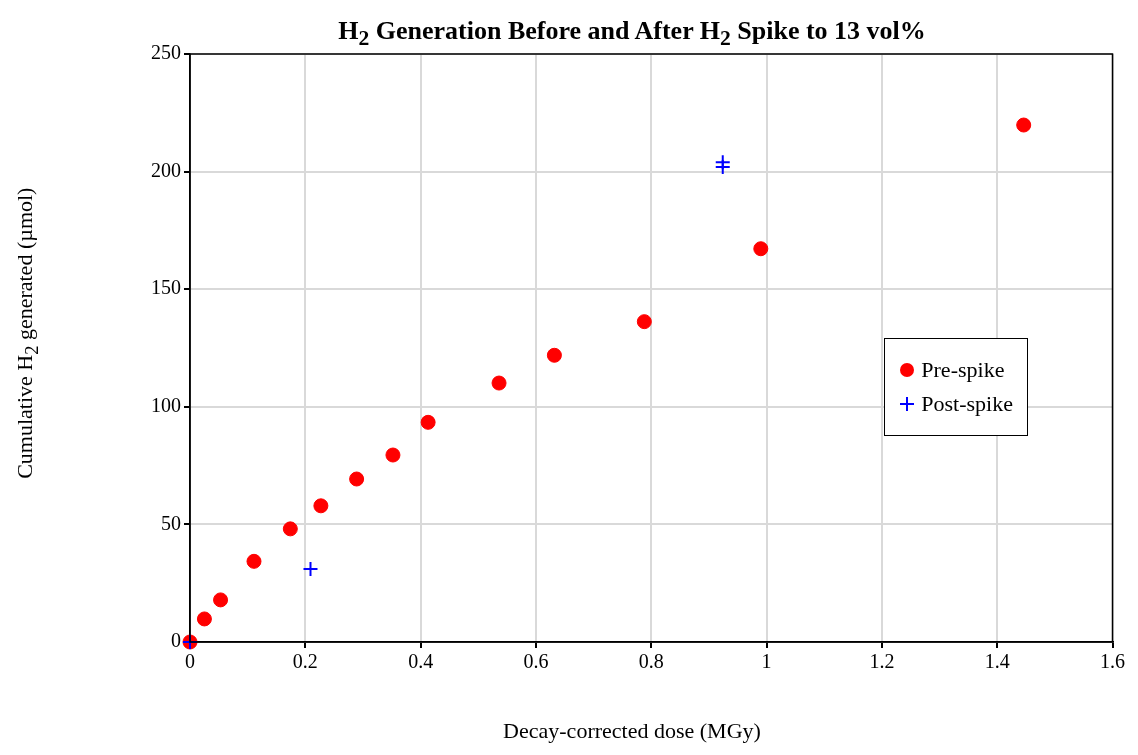 The image size is (1138, 755). Describe the element at coordinates (305, 661) in the screenshot. I see `x-tick-label: 0.2` at that location.